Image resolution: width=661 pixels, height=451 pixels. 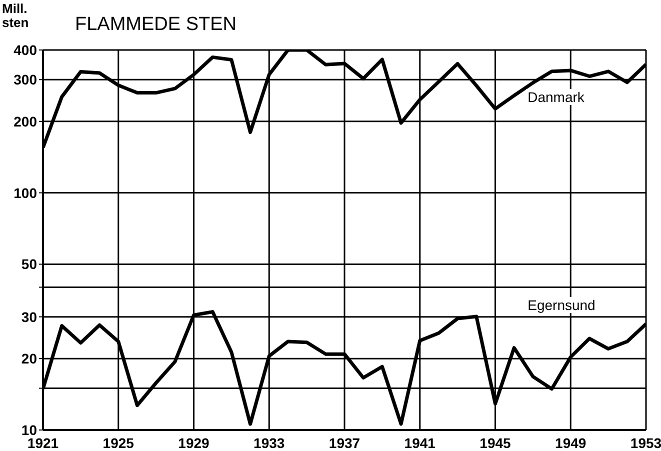 I want to click on y-axis-title: Mill. sten, so click(x=16, y=15).